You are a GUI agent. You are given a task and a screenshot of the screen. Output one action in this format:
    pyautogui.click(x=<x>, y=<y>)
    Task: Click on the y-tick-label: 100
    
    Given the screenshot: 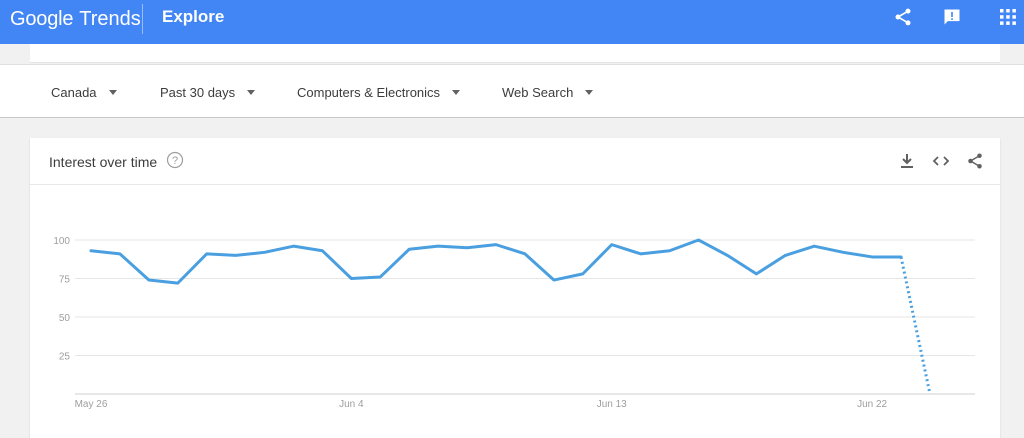 What is the action you would take?
    pyautogui.click(x=61, y=241)
    